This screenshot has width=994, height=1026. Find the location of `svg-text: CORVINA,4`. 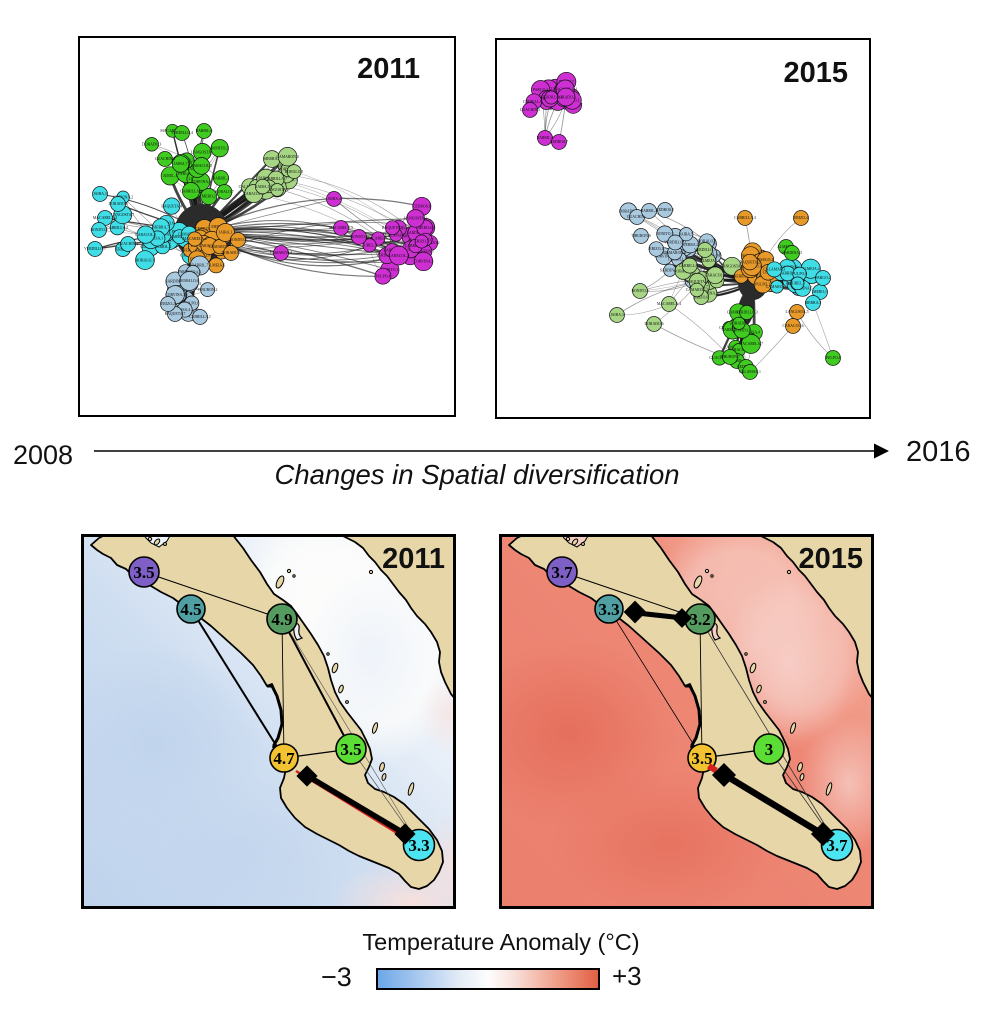

svg-text: CORVINA,4 is located at coordinates (664, 256).